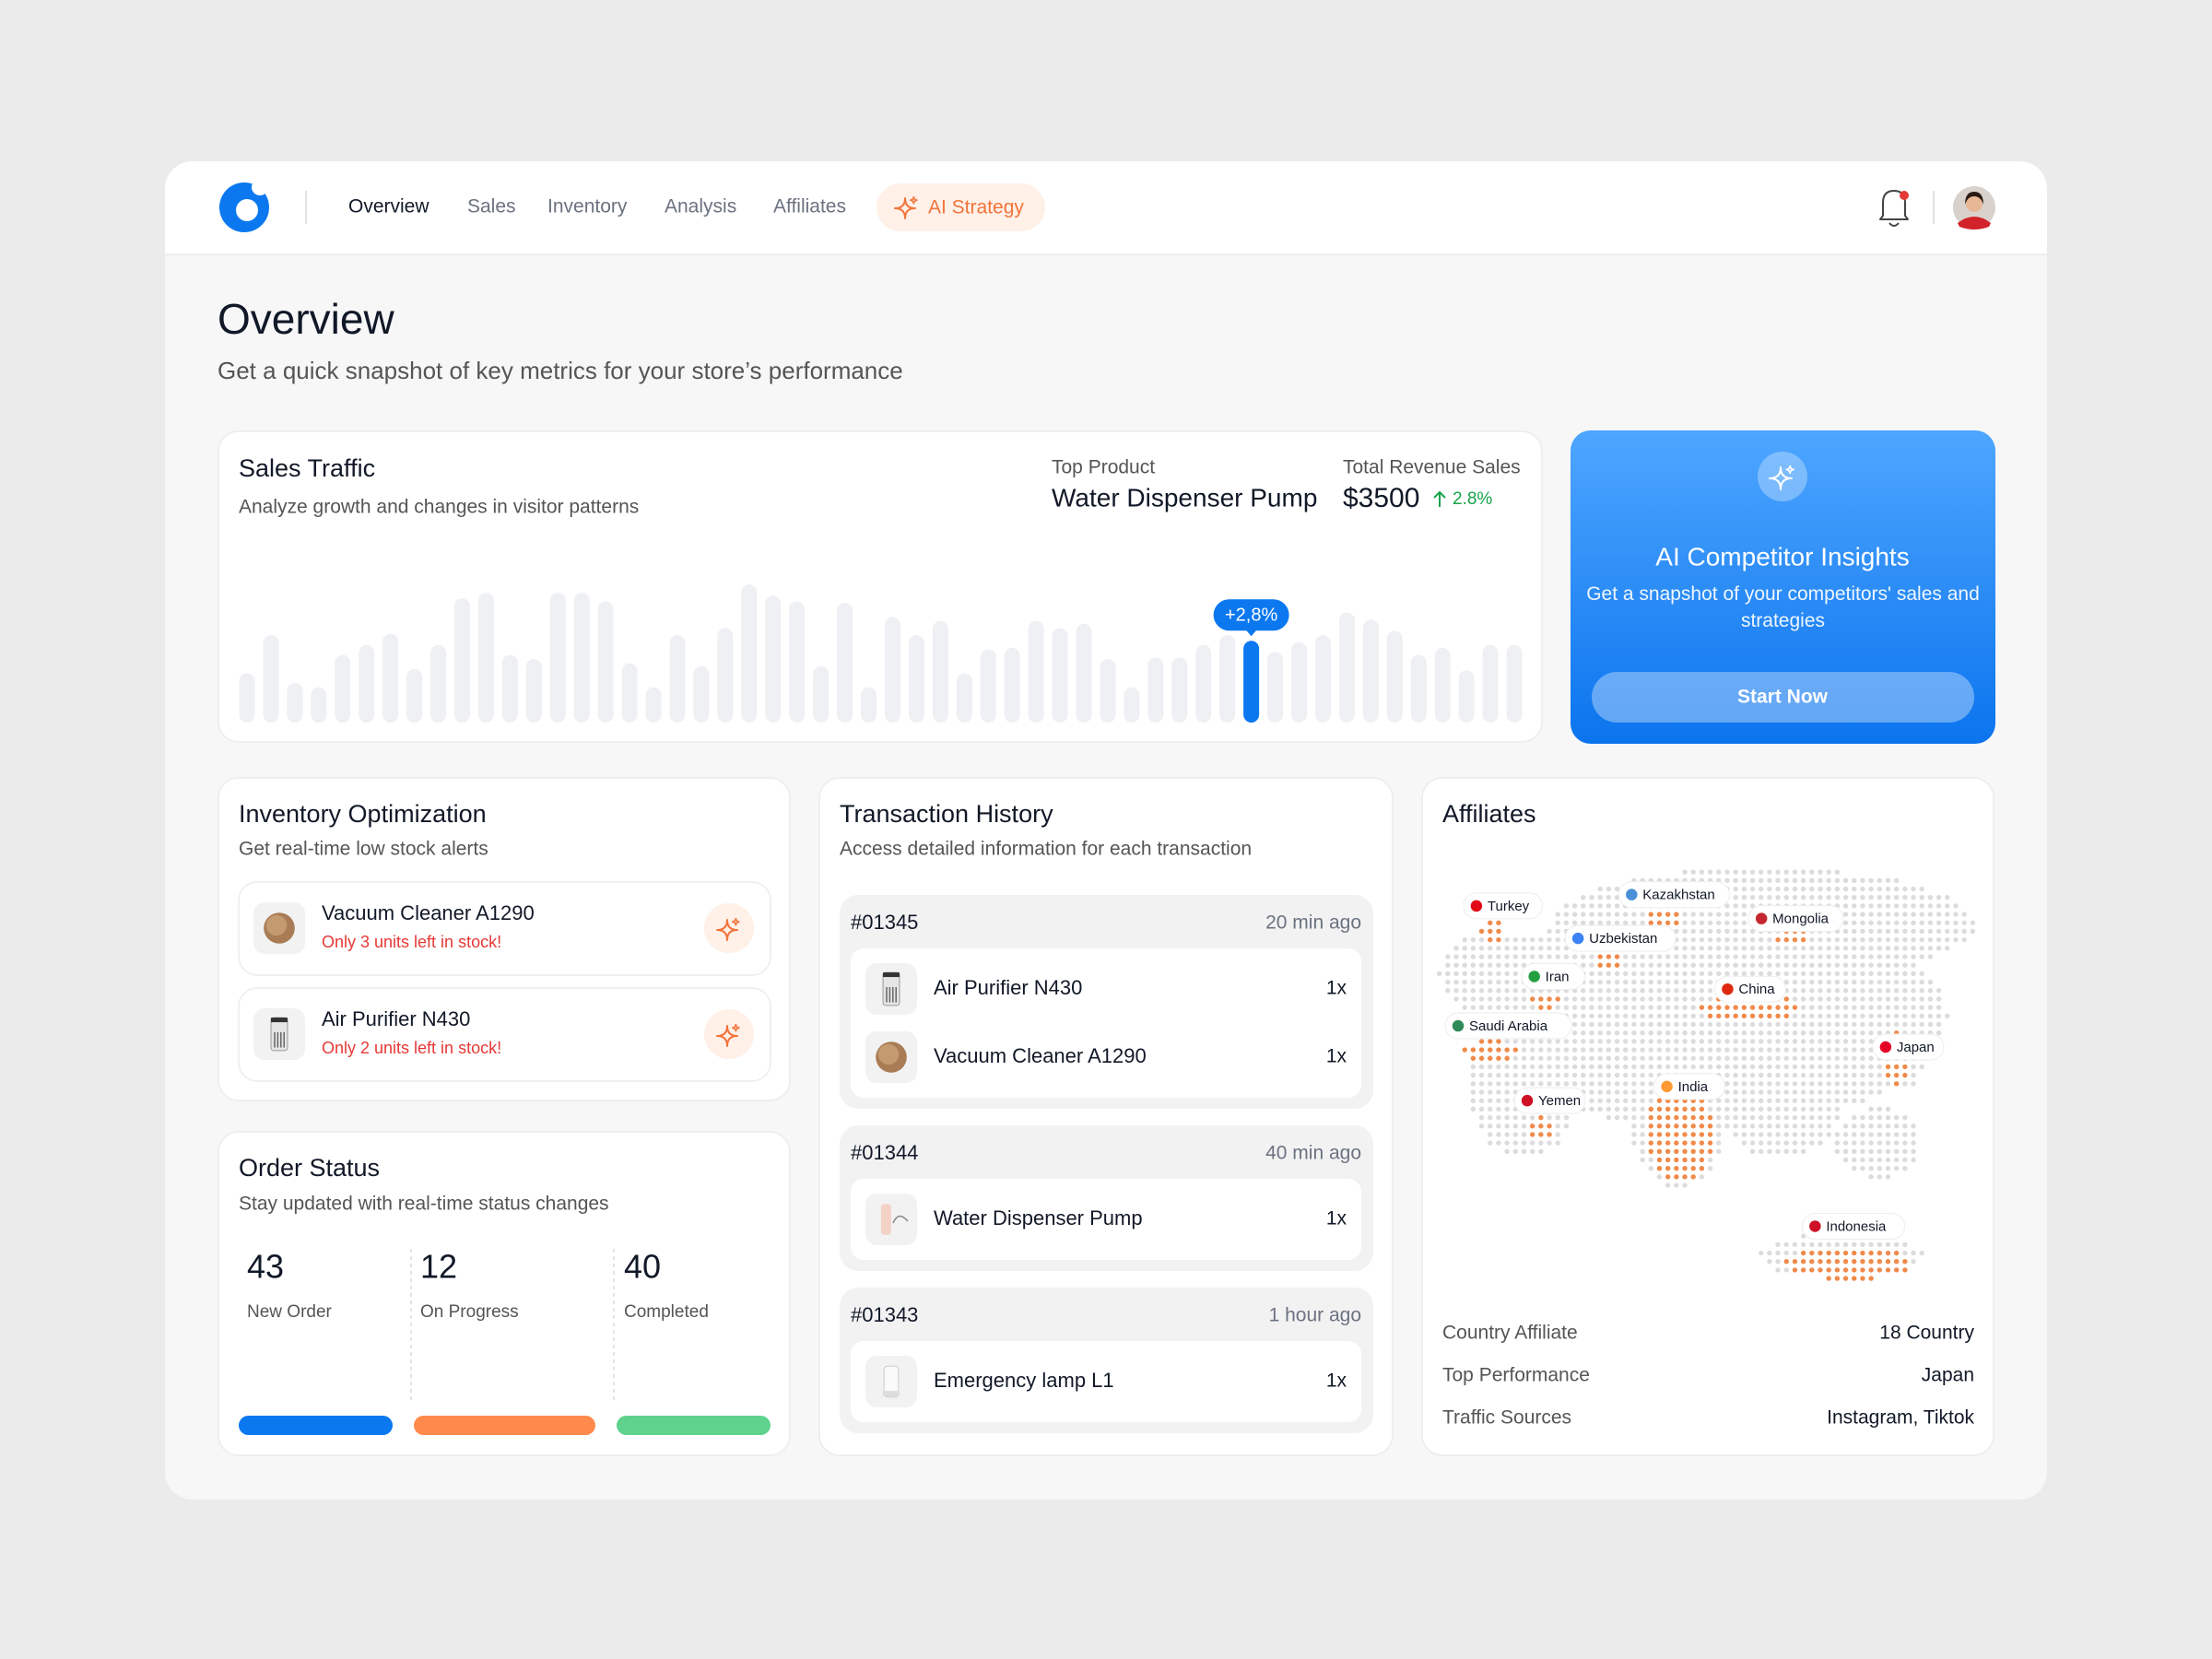  I want to click on product-name: Air Purifier N430, so click(396, 1018).